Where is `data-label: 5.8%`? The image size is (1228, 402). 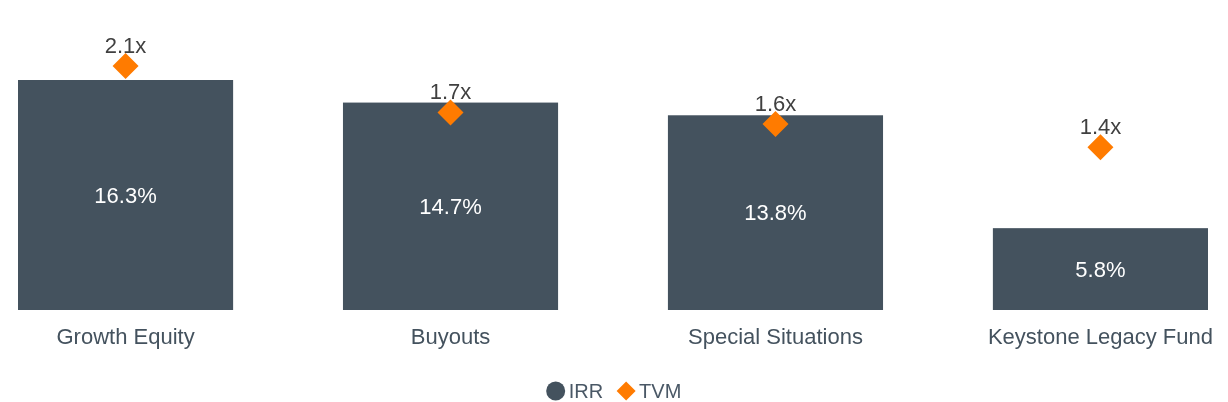 data-label: 5.8% is located at coordinates (1100, 269).